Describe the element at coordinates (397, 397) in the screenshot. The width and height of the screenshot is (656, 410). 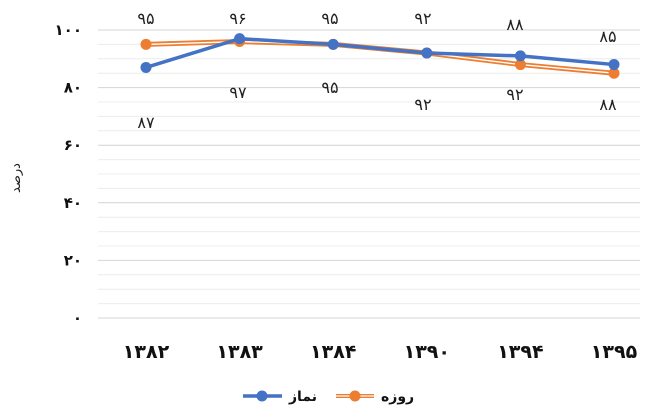
I see `legend-label-rooze: روزه` at that location.